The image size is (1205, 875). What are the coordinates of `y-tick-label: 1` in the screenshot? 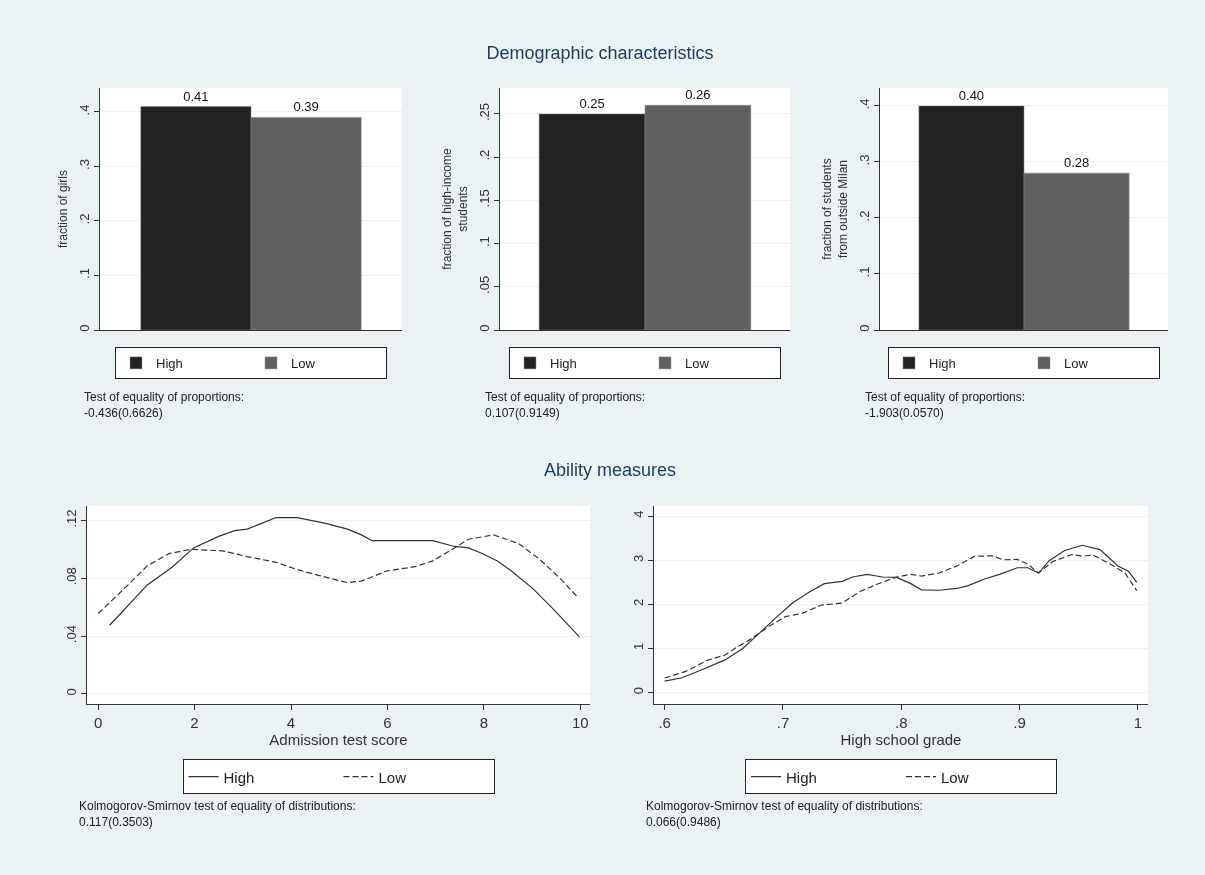 It's located at (638, 646).